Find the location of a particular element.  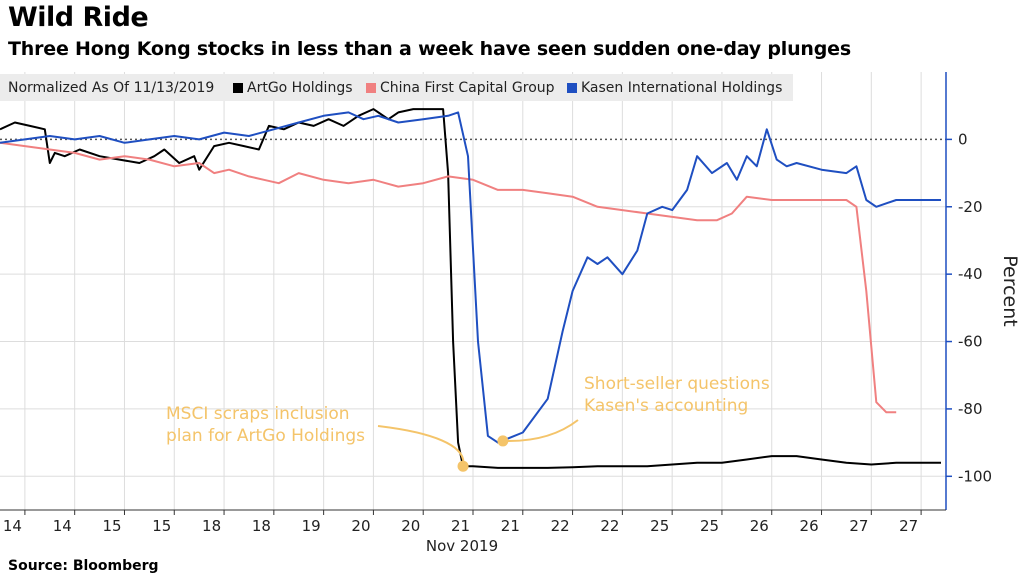

annotation-artgo-marker is located at coordinates (463, 466).